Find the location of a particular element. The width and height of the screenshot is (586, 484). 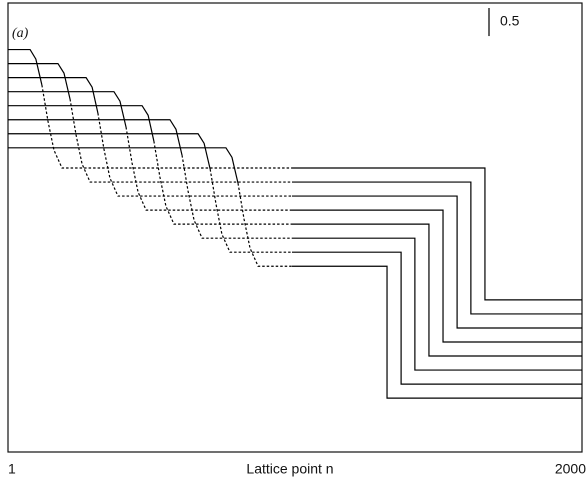

x-axis-label: Lattice point n is located at coordinates (289, 469).